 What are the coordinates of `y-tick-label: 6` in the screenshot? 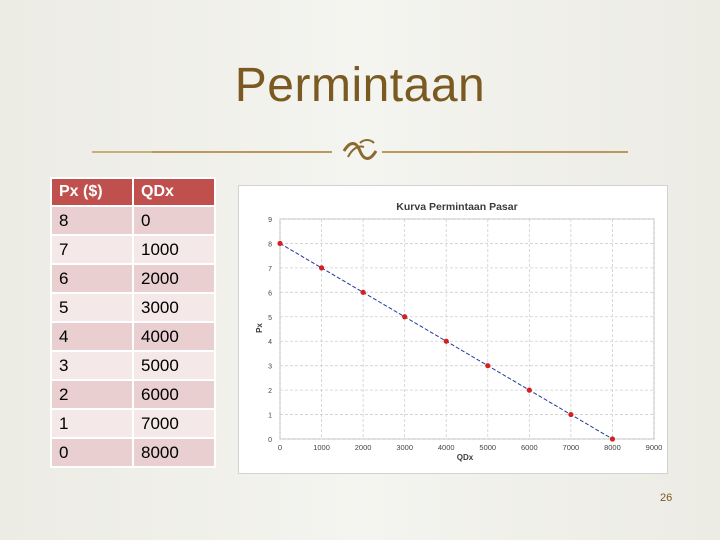 It's located at (270, 293).